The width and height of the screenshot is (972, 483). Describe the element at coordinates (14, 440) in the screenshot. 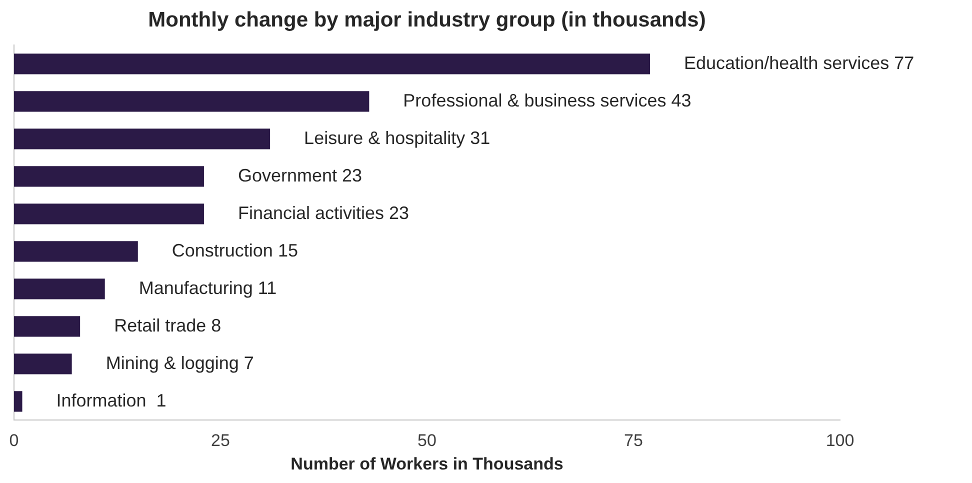

I see `x-tick-label: 0` at that location.